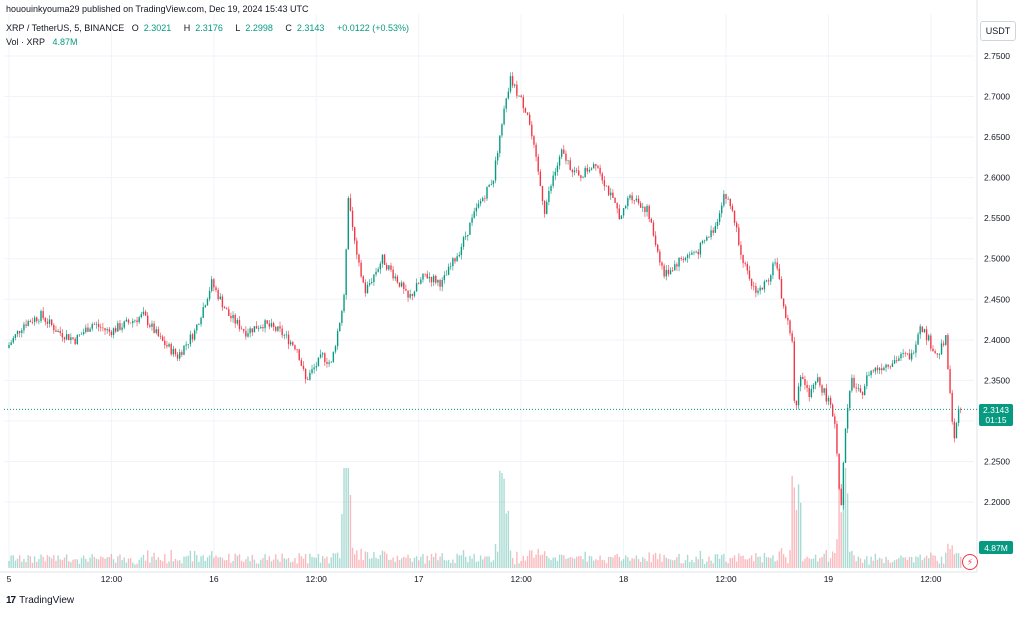 This screenshot has height=618, width=1024. Describe the element at coordinates (373, 28) in the screenshot. I see `change-value: +0.0122 (+0.53%)` at that location.